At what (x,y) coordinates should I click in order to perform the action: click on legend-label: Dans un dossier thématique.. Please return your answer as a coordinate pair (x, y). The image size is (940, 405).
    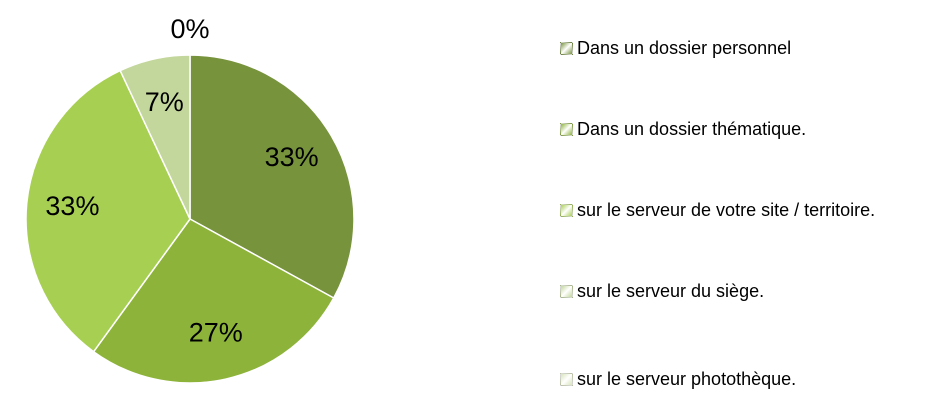
    Looking at the image, I should click on (692, 129).